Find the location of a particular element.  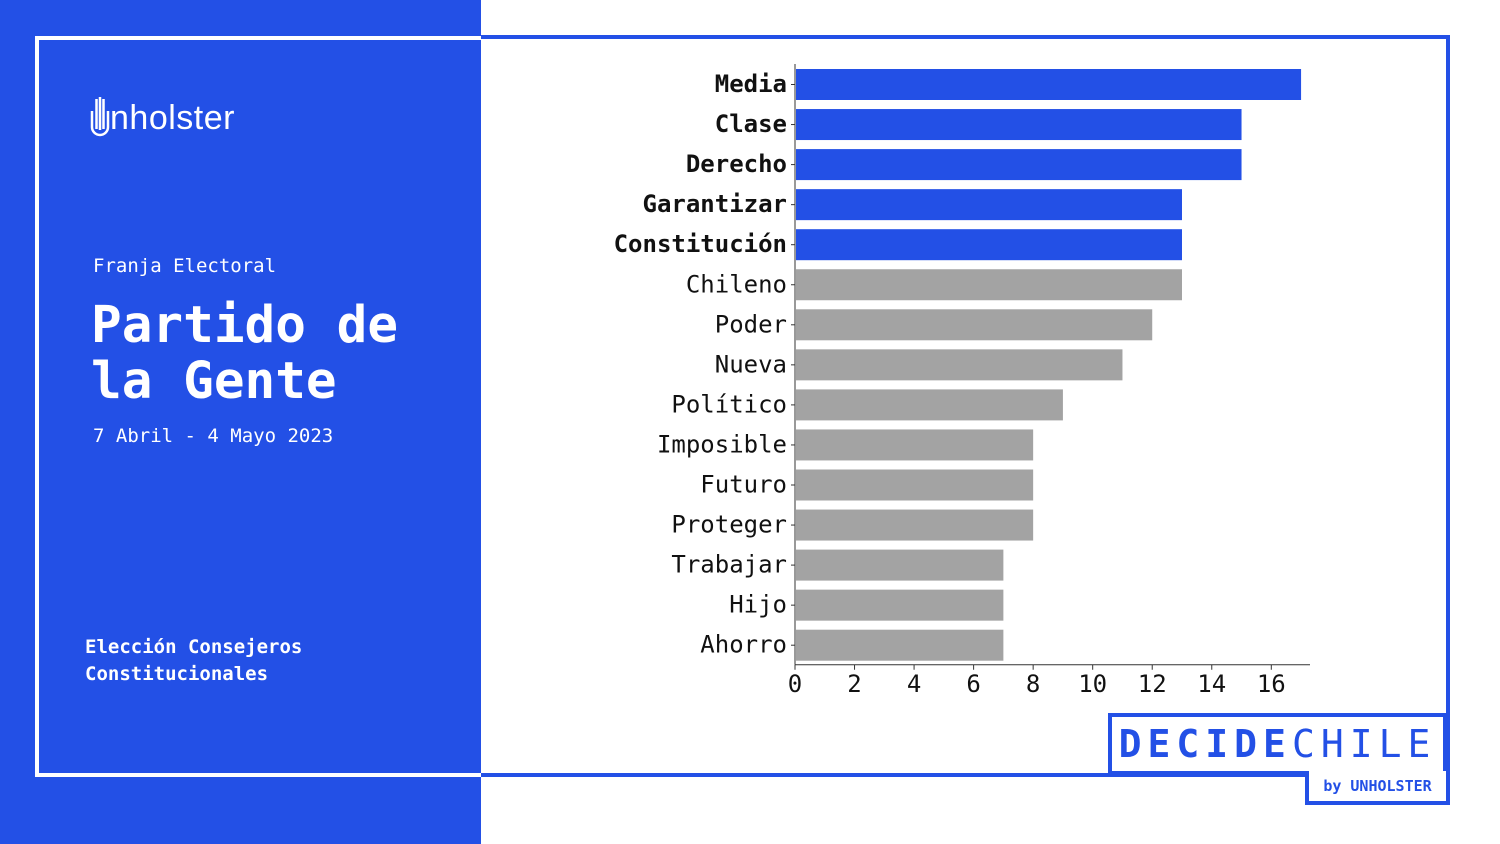

category-label-6: Poder is located at coordinates (751, 324).